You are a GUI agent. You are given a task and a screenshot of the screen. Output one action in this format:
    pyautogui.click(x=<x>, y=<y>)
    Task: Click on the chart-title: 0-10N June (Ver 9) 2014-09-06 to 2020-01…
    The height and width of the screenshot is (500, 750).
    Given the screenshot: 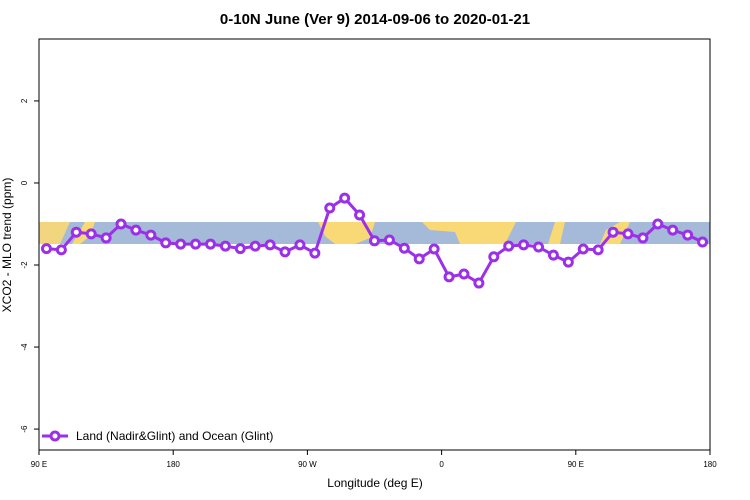 What is the action you would take?
    pyautogui.click(x=375, y=19)
    